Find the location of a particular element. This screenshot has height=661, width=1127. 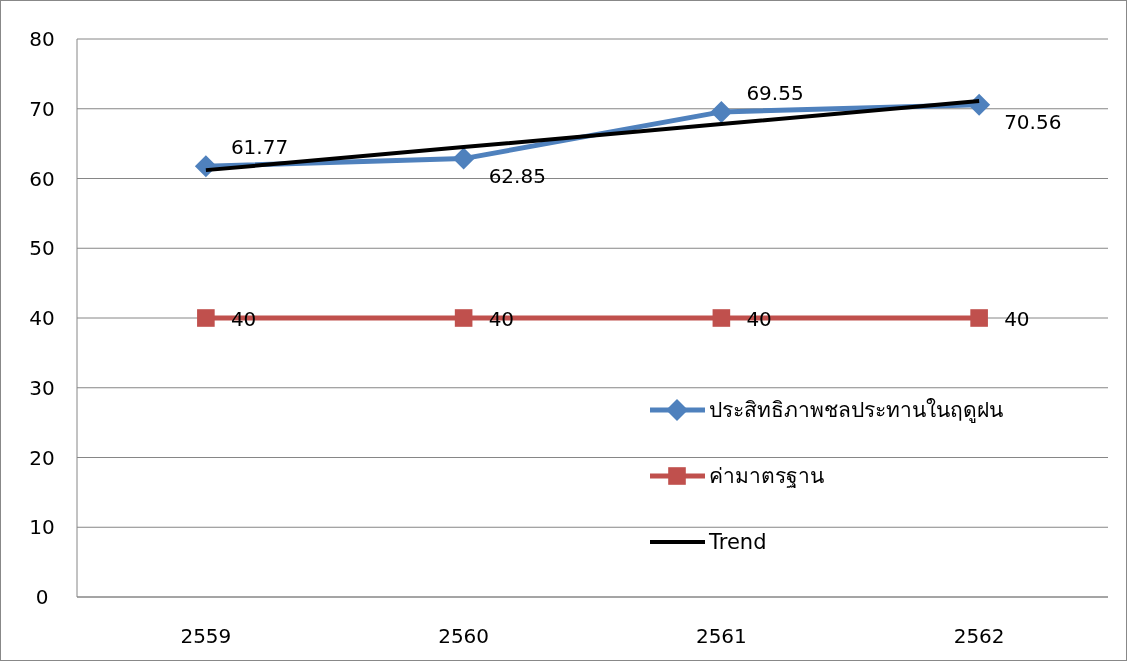

y-tick-label: 20 is located at coordinates (42, 457).